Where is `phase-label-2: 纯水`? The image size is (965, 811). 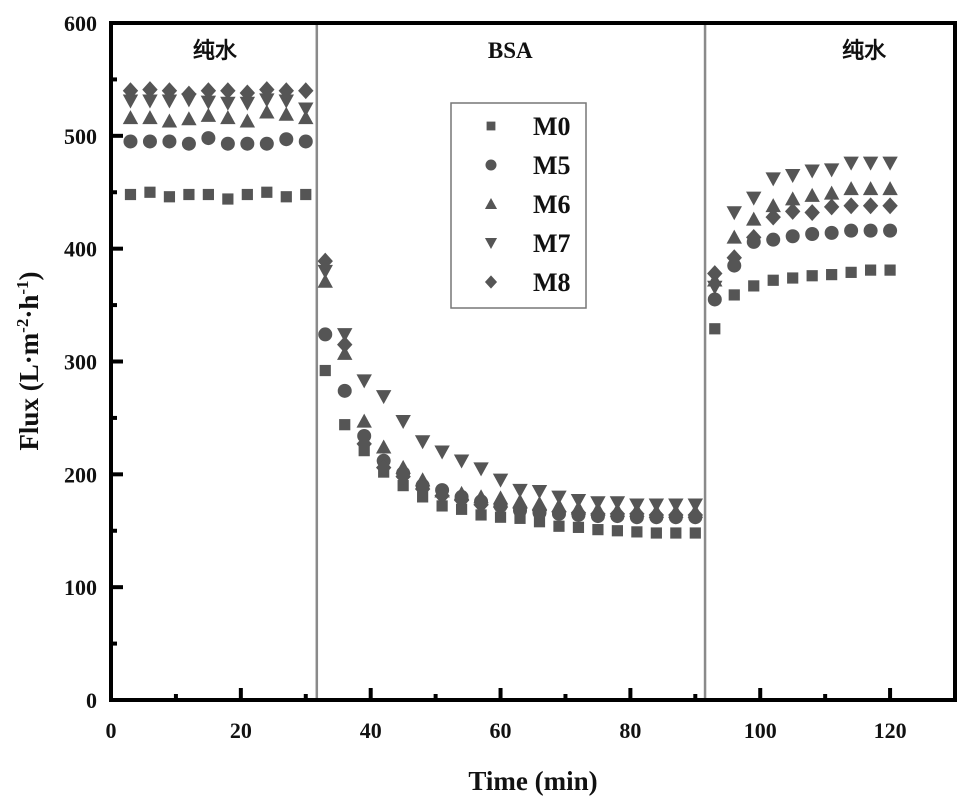 phase-label-2: 纯水 is located at coordinates (864, 51).